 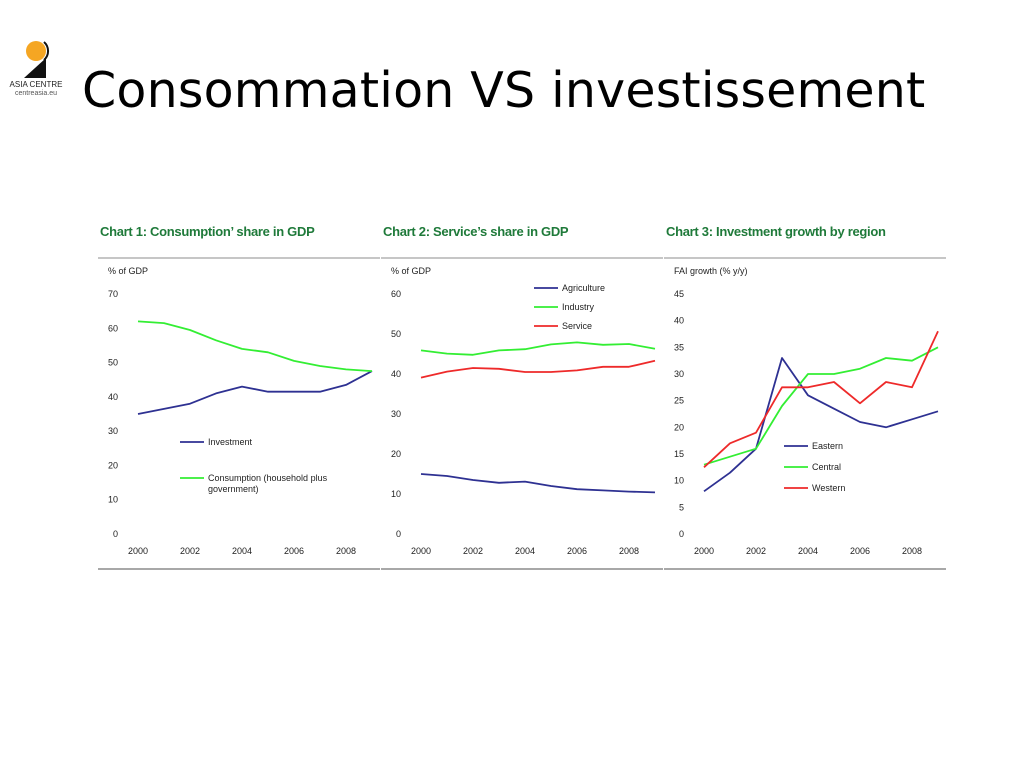 I want to click on legend-label: Central, so click(x=826, y=467).